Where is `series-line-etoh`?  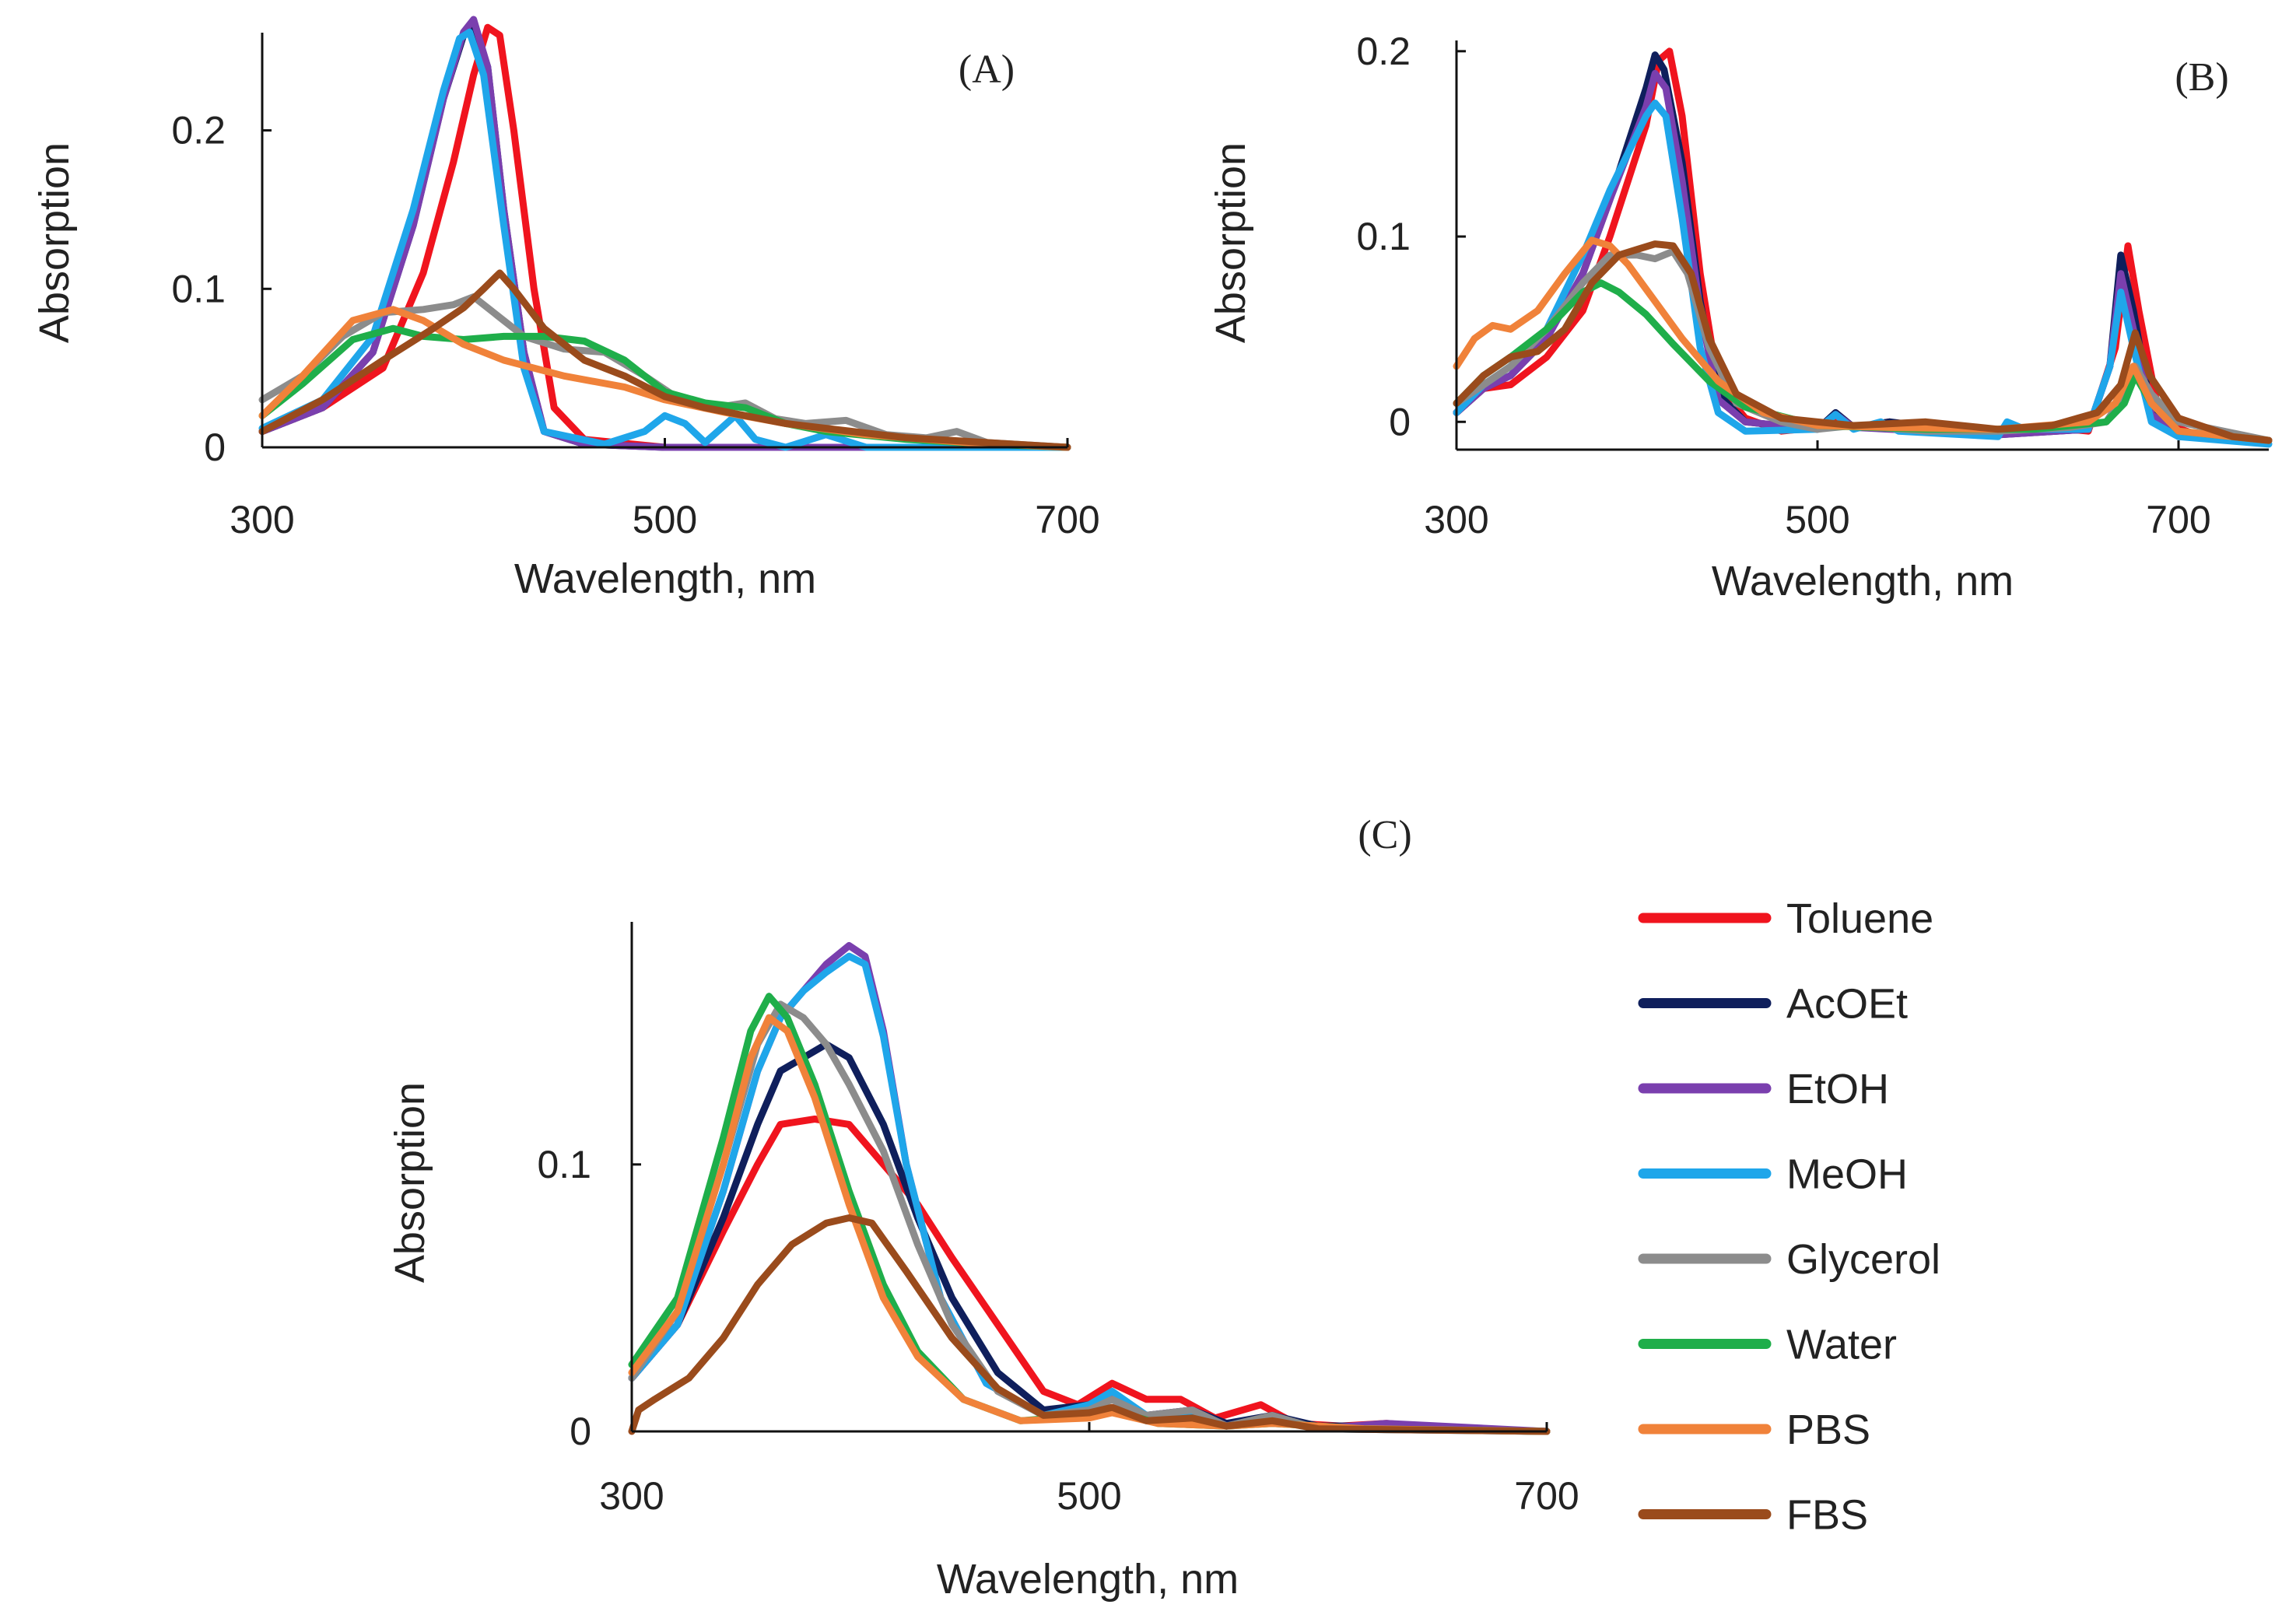 series-line-etoh is located at coordinates (664, 233).